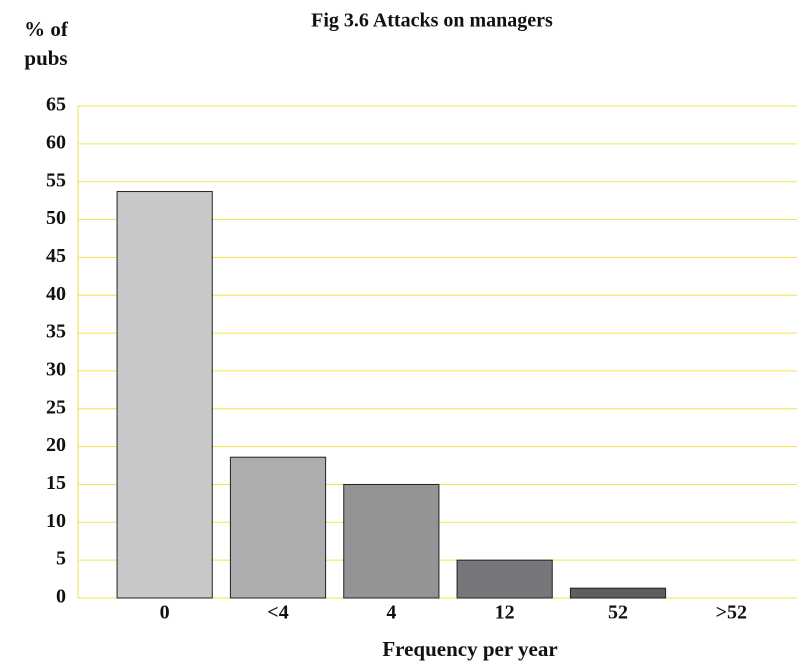 This screenshot has width=797, height=668. Describe the element at coordinates (56, 105) in the screenshot. I see `y-tick-label: 65` at that location.